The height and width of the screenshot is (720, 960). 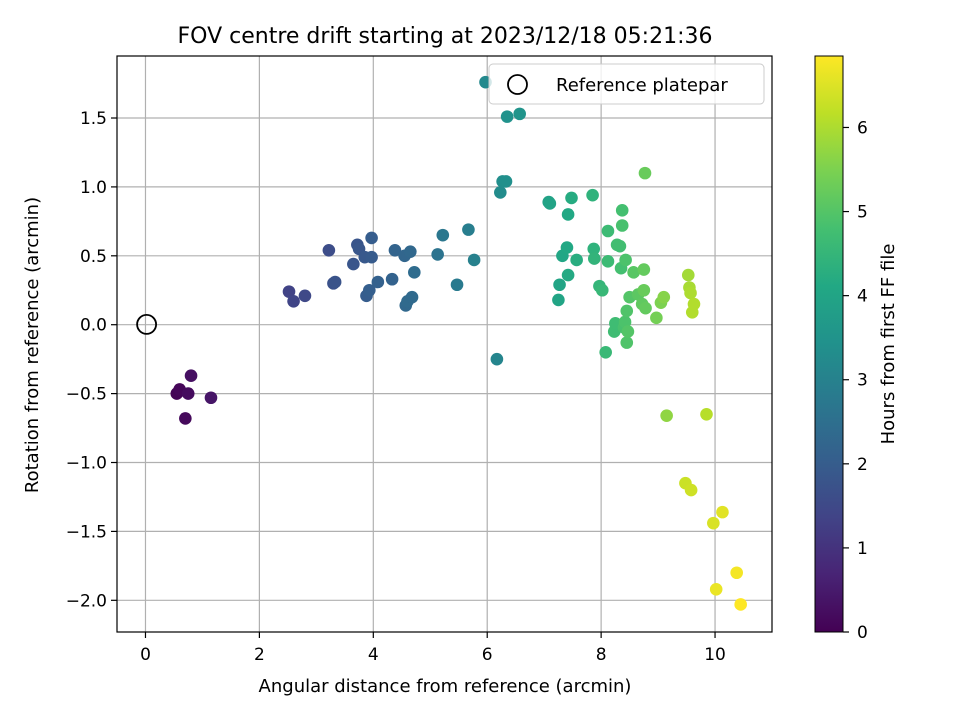 I want to click on x-tick-label: 8, so click(x=601, y=655).